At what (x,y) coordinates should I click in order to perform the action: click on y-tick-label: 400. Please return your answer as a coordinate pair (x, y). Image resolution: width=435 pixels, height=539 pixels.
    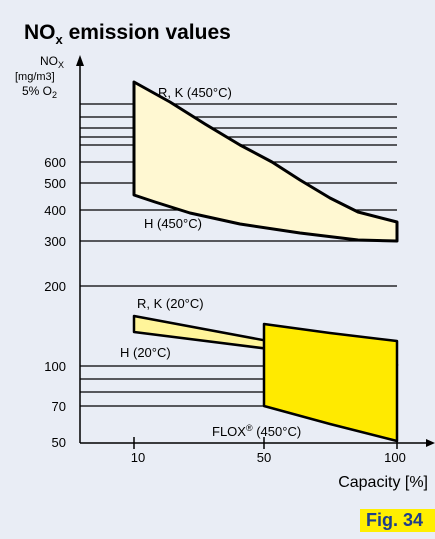
    Looking at the image, I should click on (55, 210).